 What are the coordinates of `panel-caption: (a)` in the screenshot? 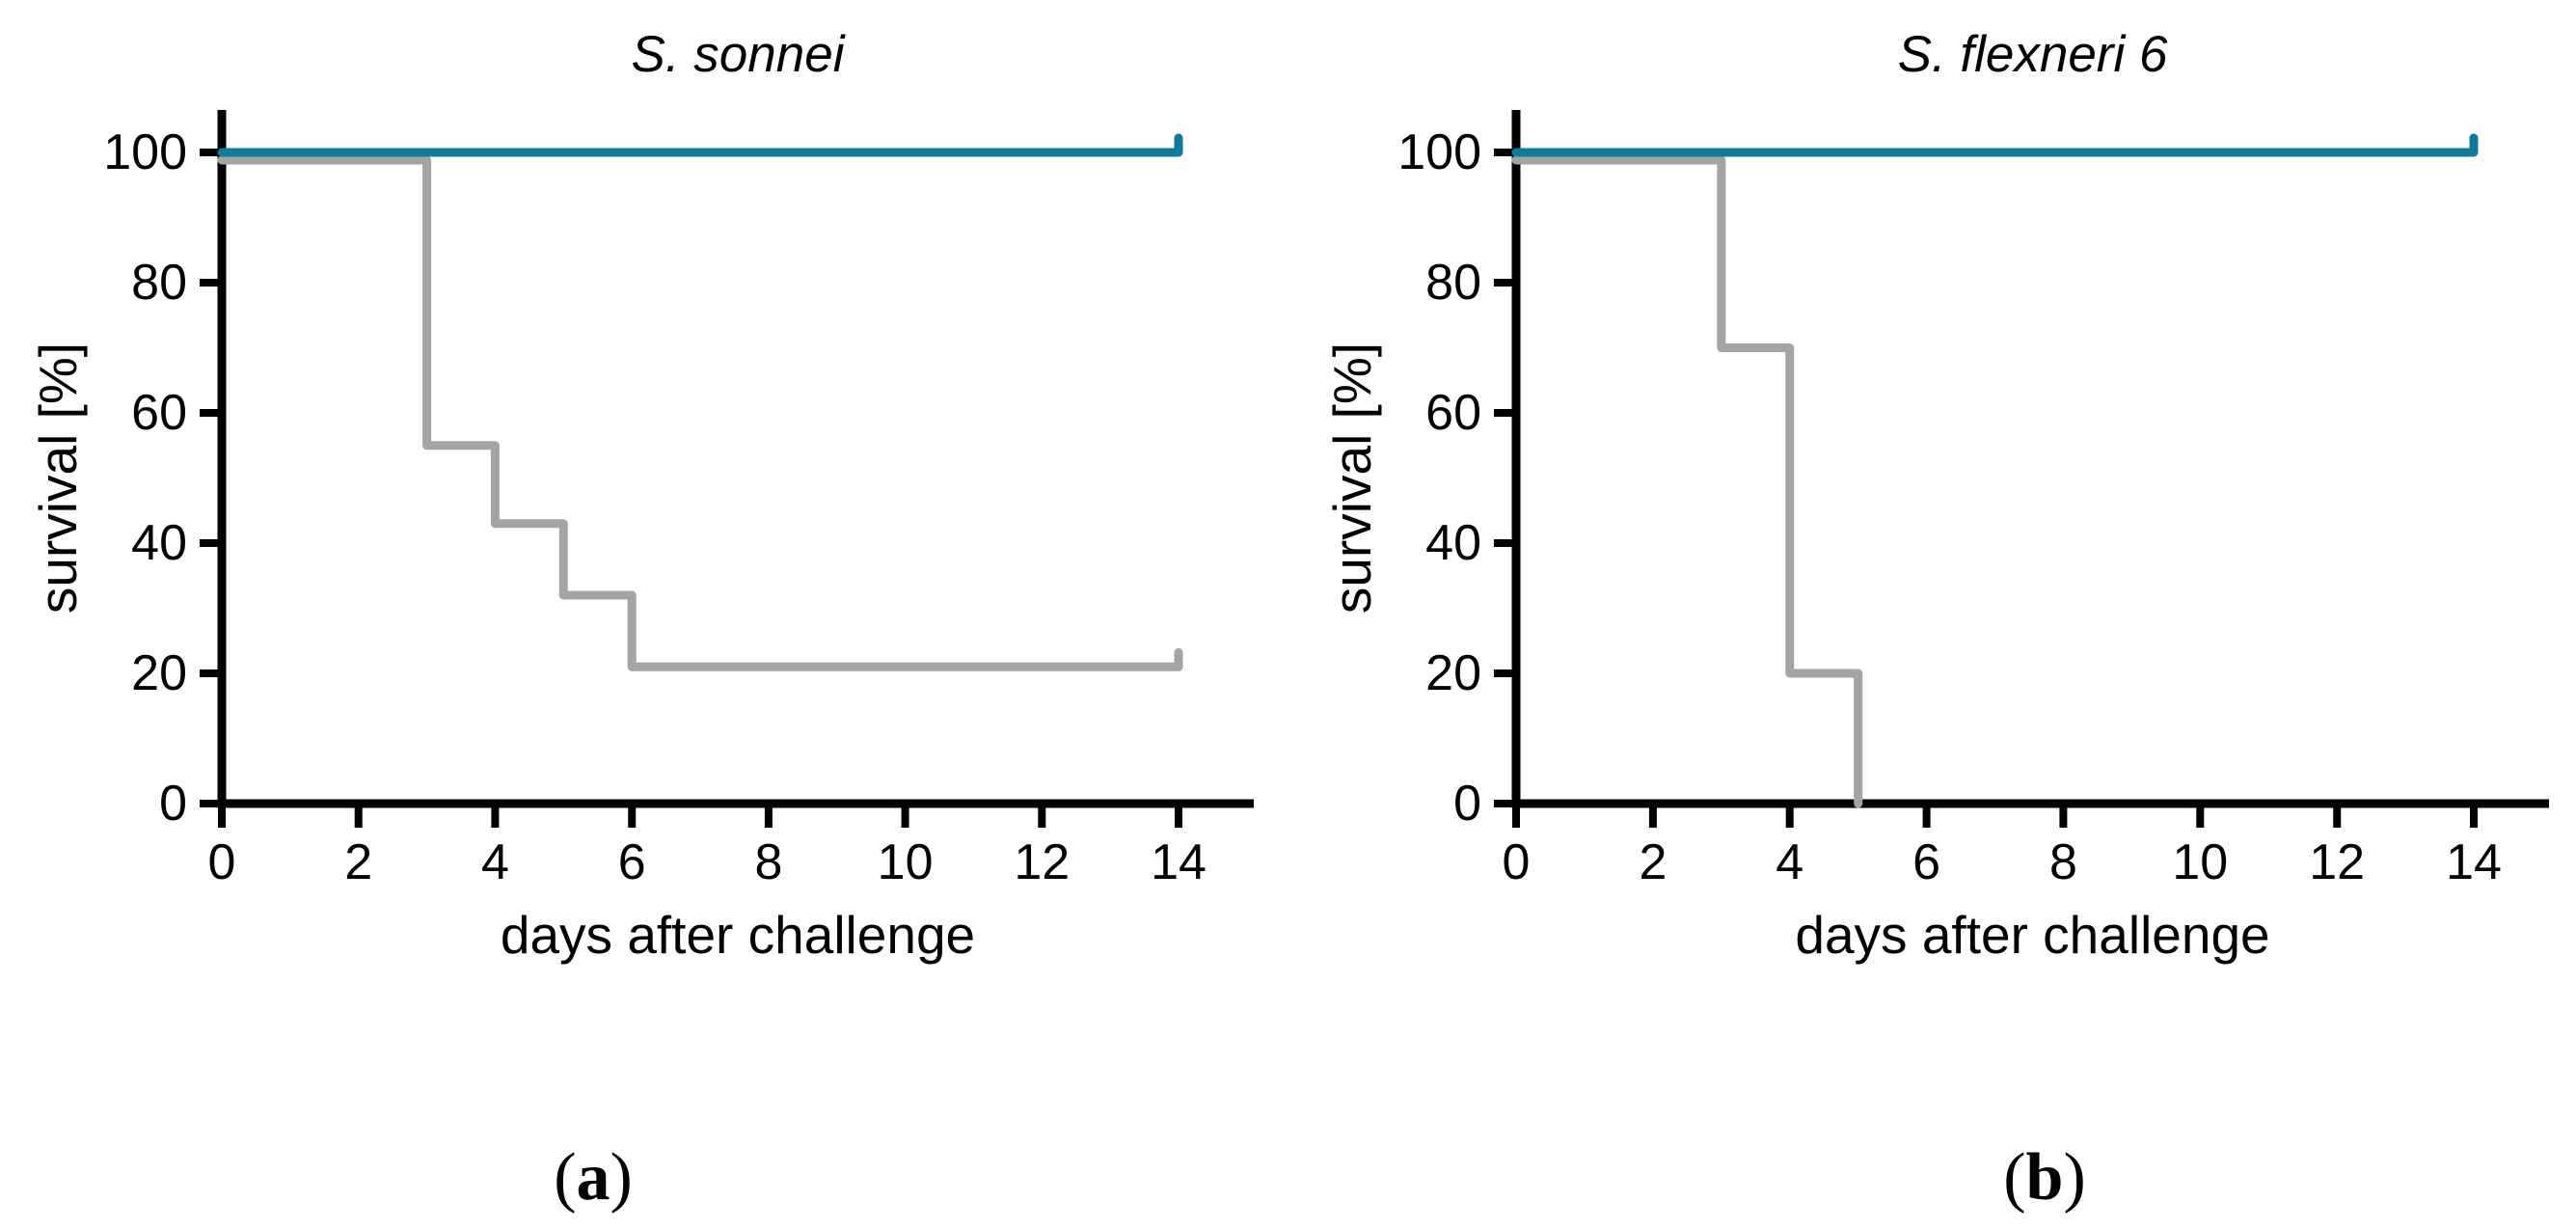 It's located at (593, 1178).